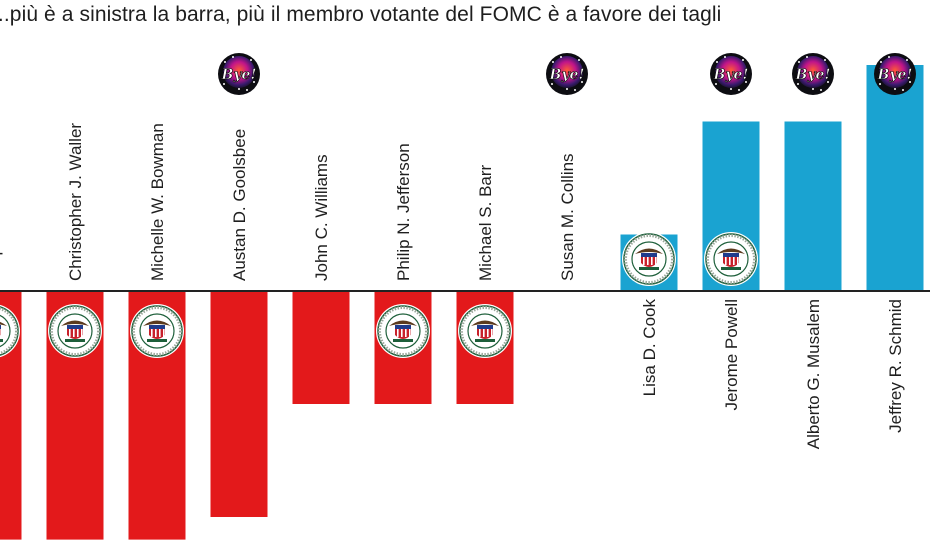 This screenshot has height=546, width=930. What do you see at coordinates (649, 348) in the screenshot?
I see `category-label-lisa-d-cook: Lisa D. Cook` at bounding box center [649, 348].